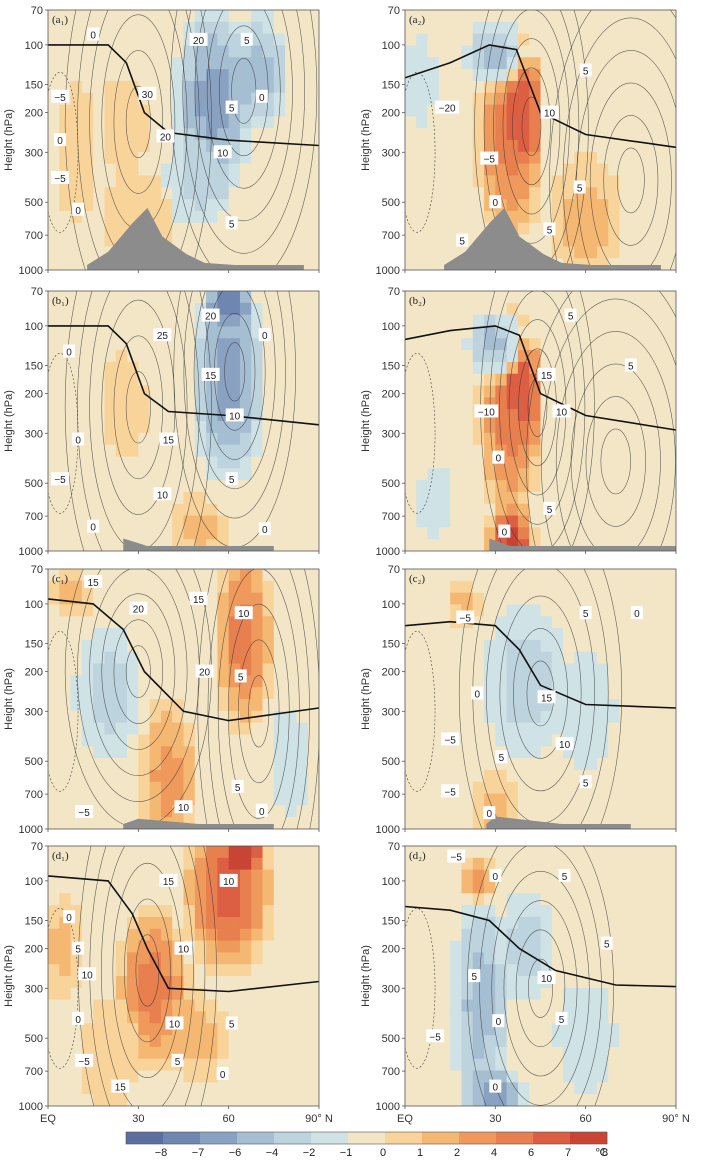 The height and width of the screenshot is (1160, 706). Describe the element at coordinates (450, 740) in the screenshot. I see `contour-label: −5` at that location.